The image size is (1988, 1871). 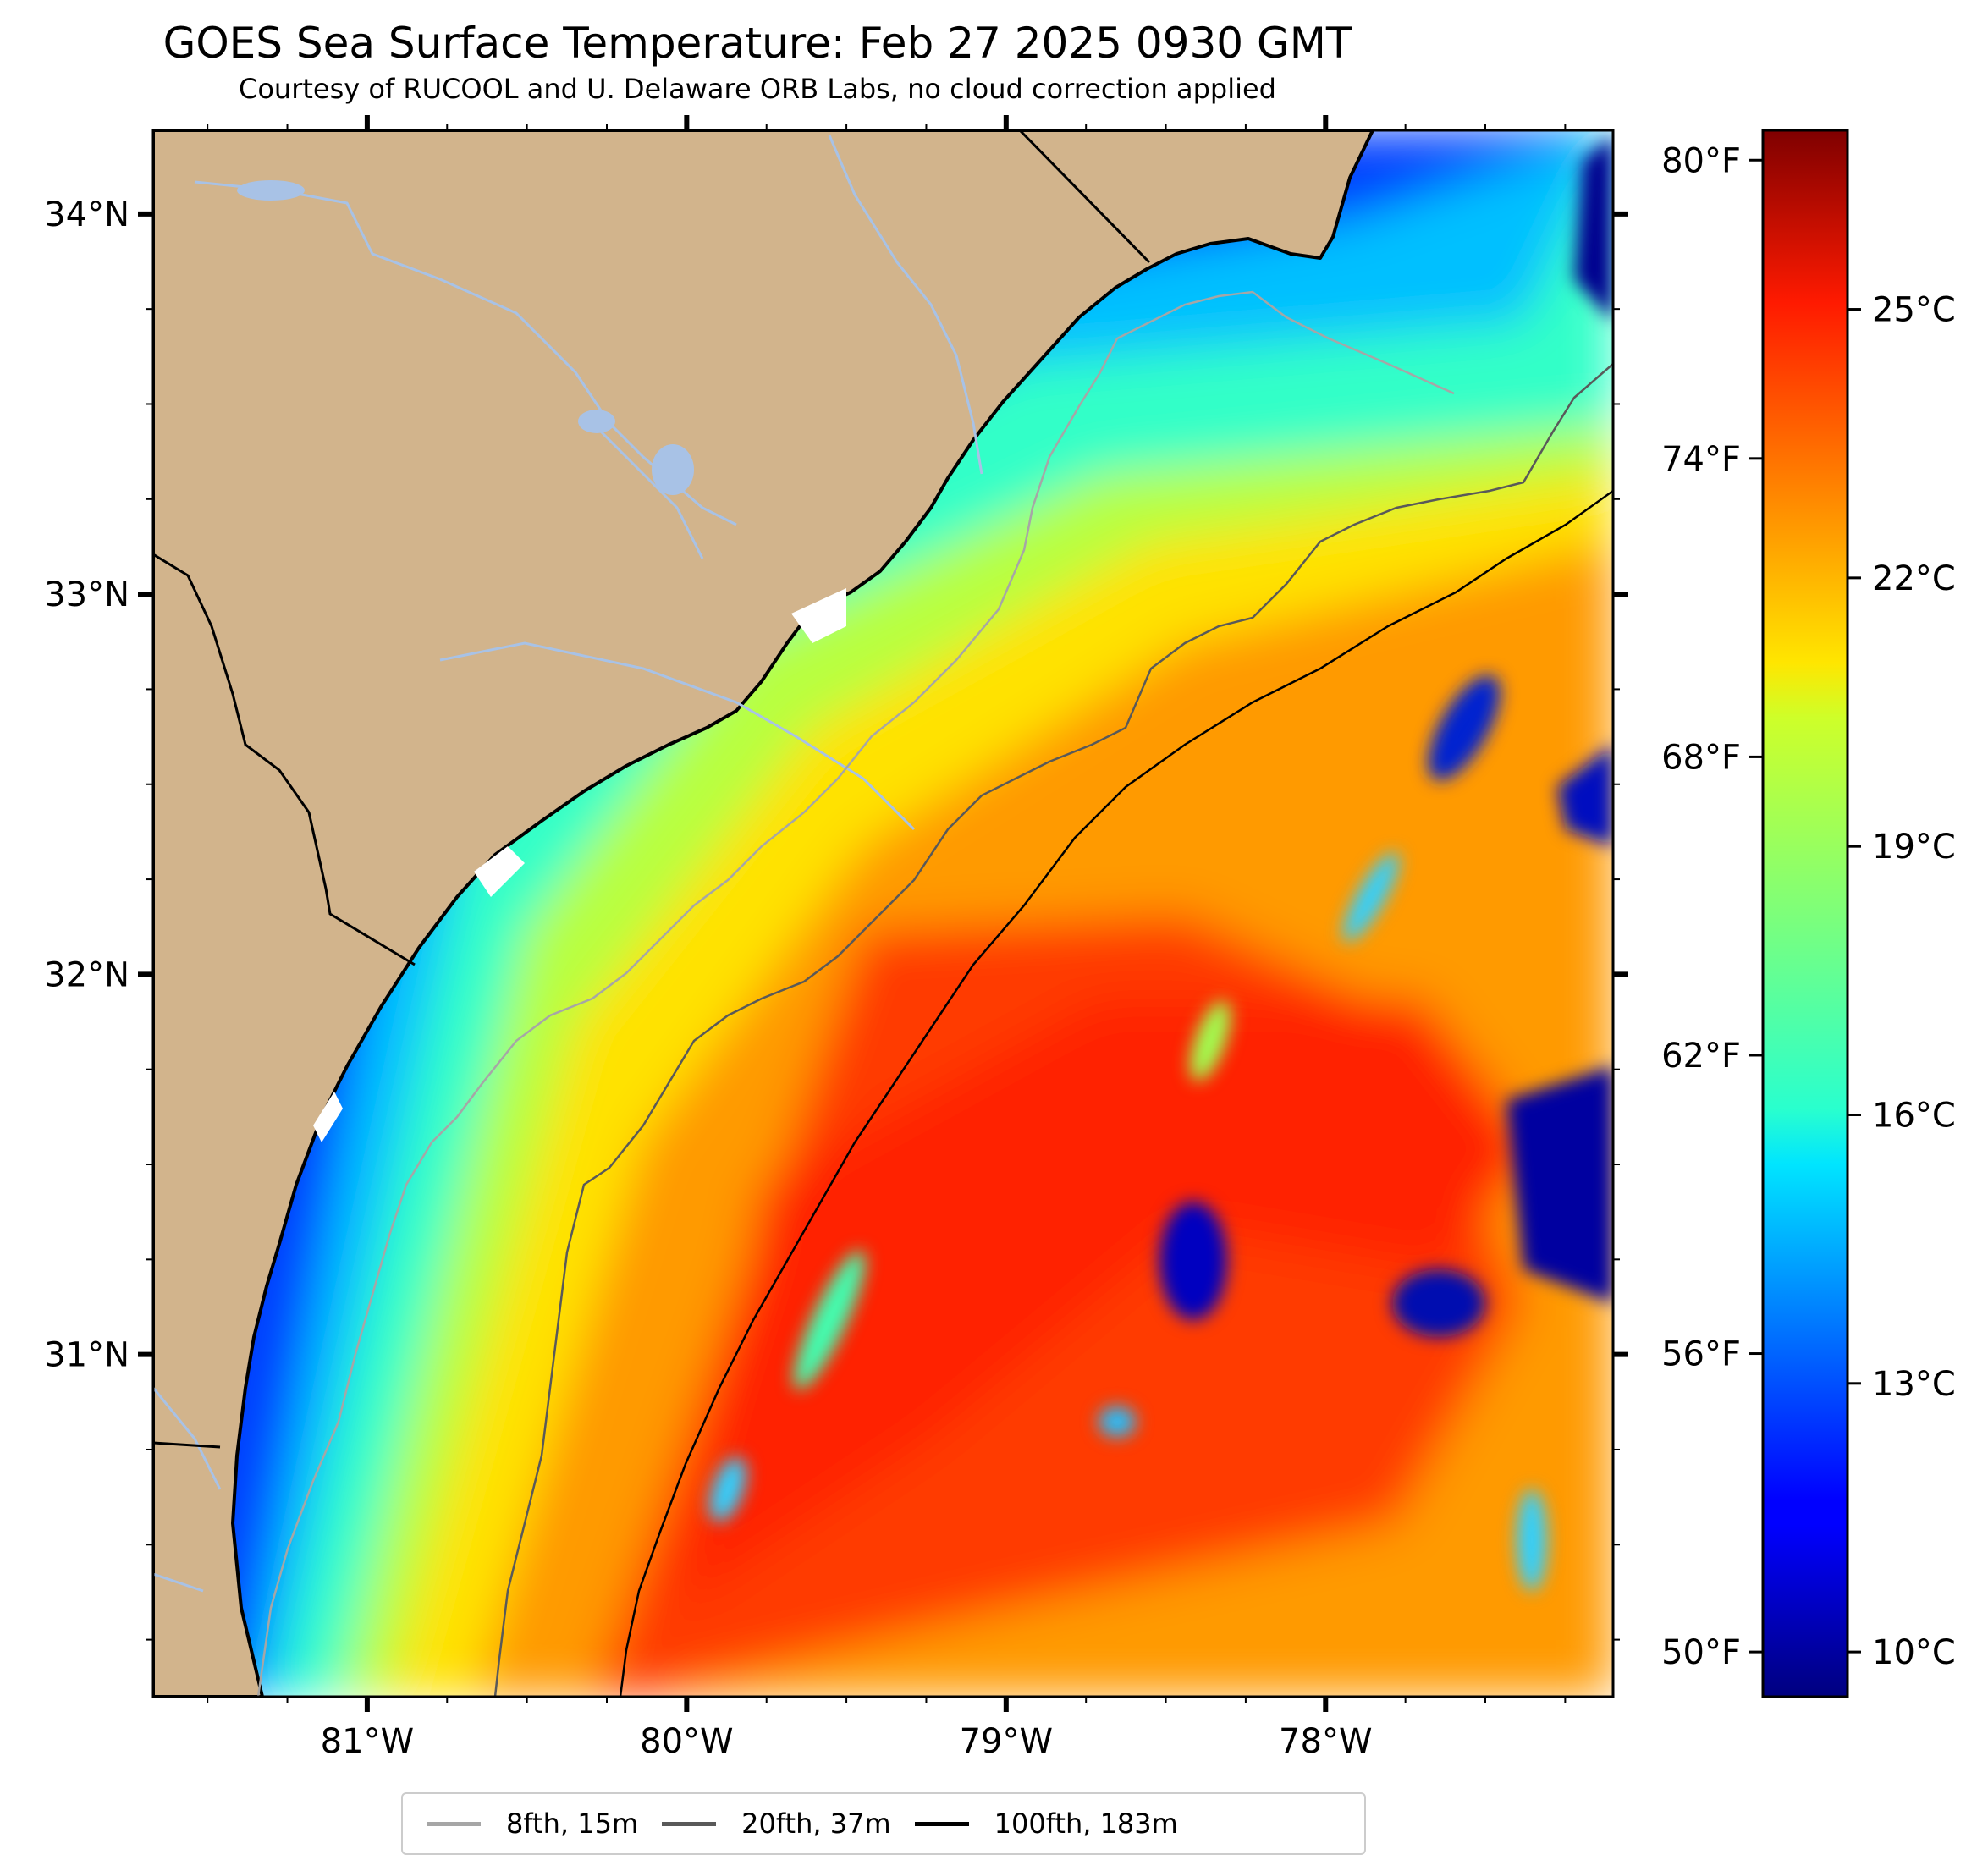 I want to click on contour-legend: 8fth, 15m 20fth, 37m 100fth, 183m, so click(x=883, y=1823).